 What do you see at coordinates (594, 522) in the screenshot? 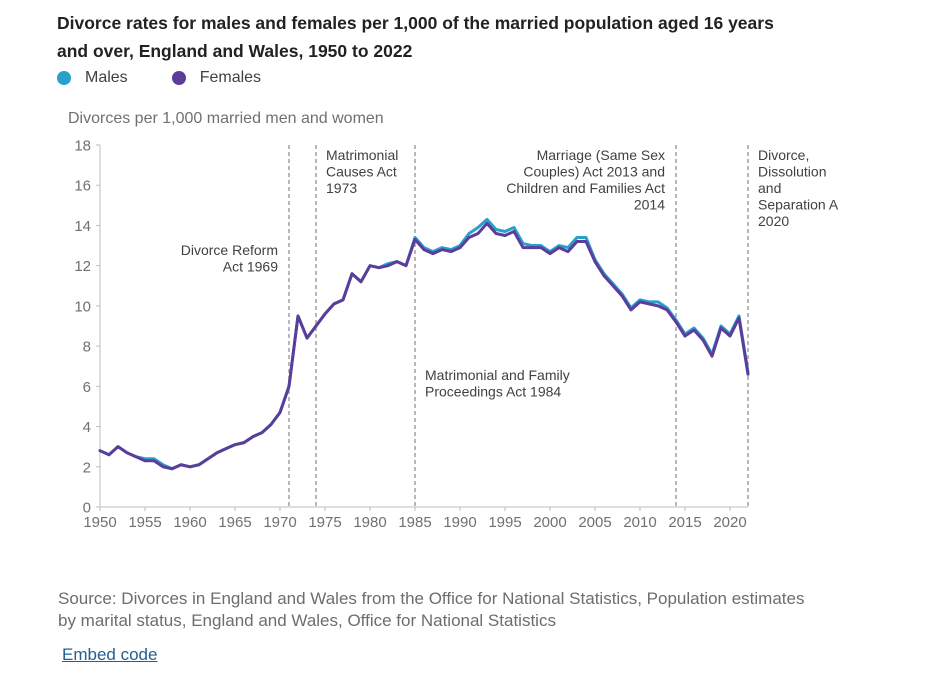
I see `x-tick-label: 2005` at bounding box center [594, 522].